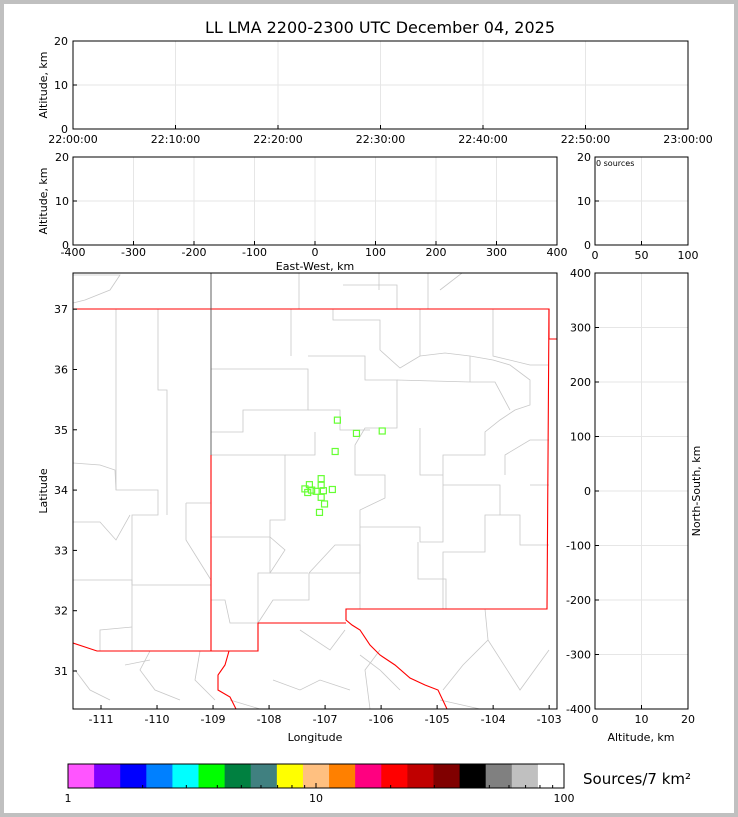 This screenshot has width=738, height=817. Describe the element at coordinates (61, 430) in the screenshot. I see `y-tick-label: 35` at that location.